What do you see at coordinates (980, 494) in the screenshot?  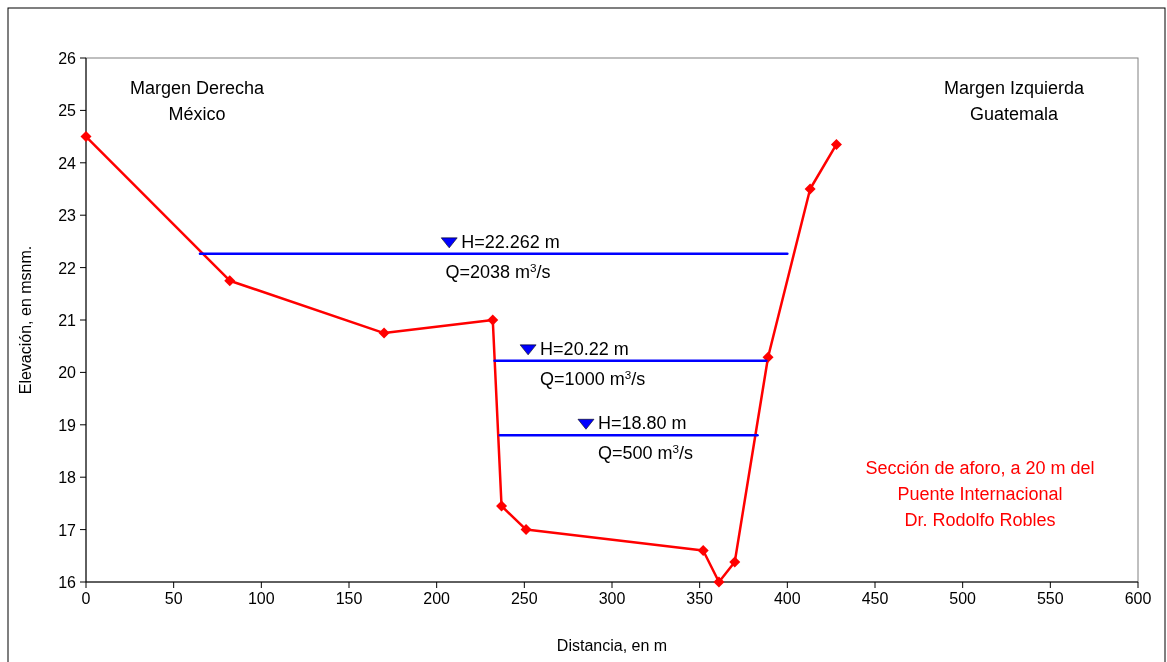 I see `annotation: Sección de aforo, a 20 m del Puente Internacional Dr. Rodolfo Robles` at bounding box center [980, 494].